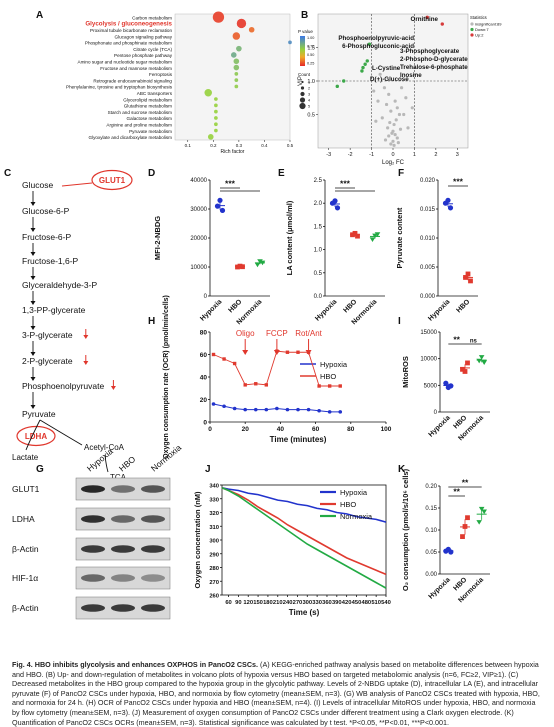 Image resolution: width=554 pixels, height=727 pixels. Describe the element at coordinates (228, 603) in the screenshot. I see `x-tick-label: 60` at that location.